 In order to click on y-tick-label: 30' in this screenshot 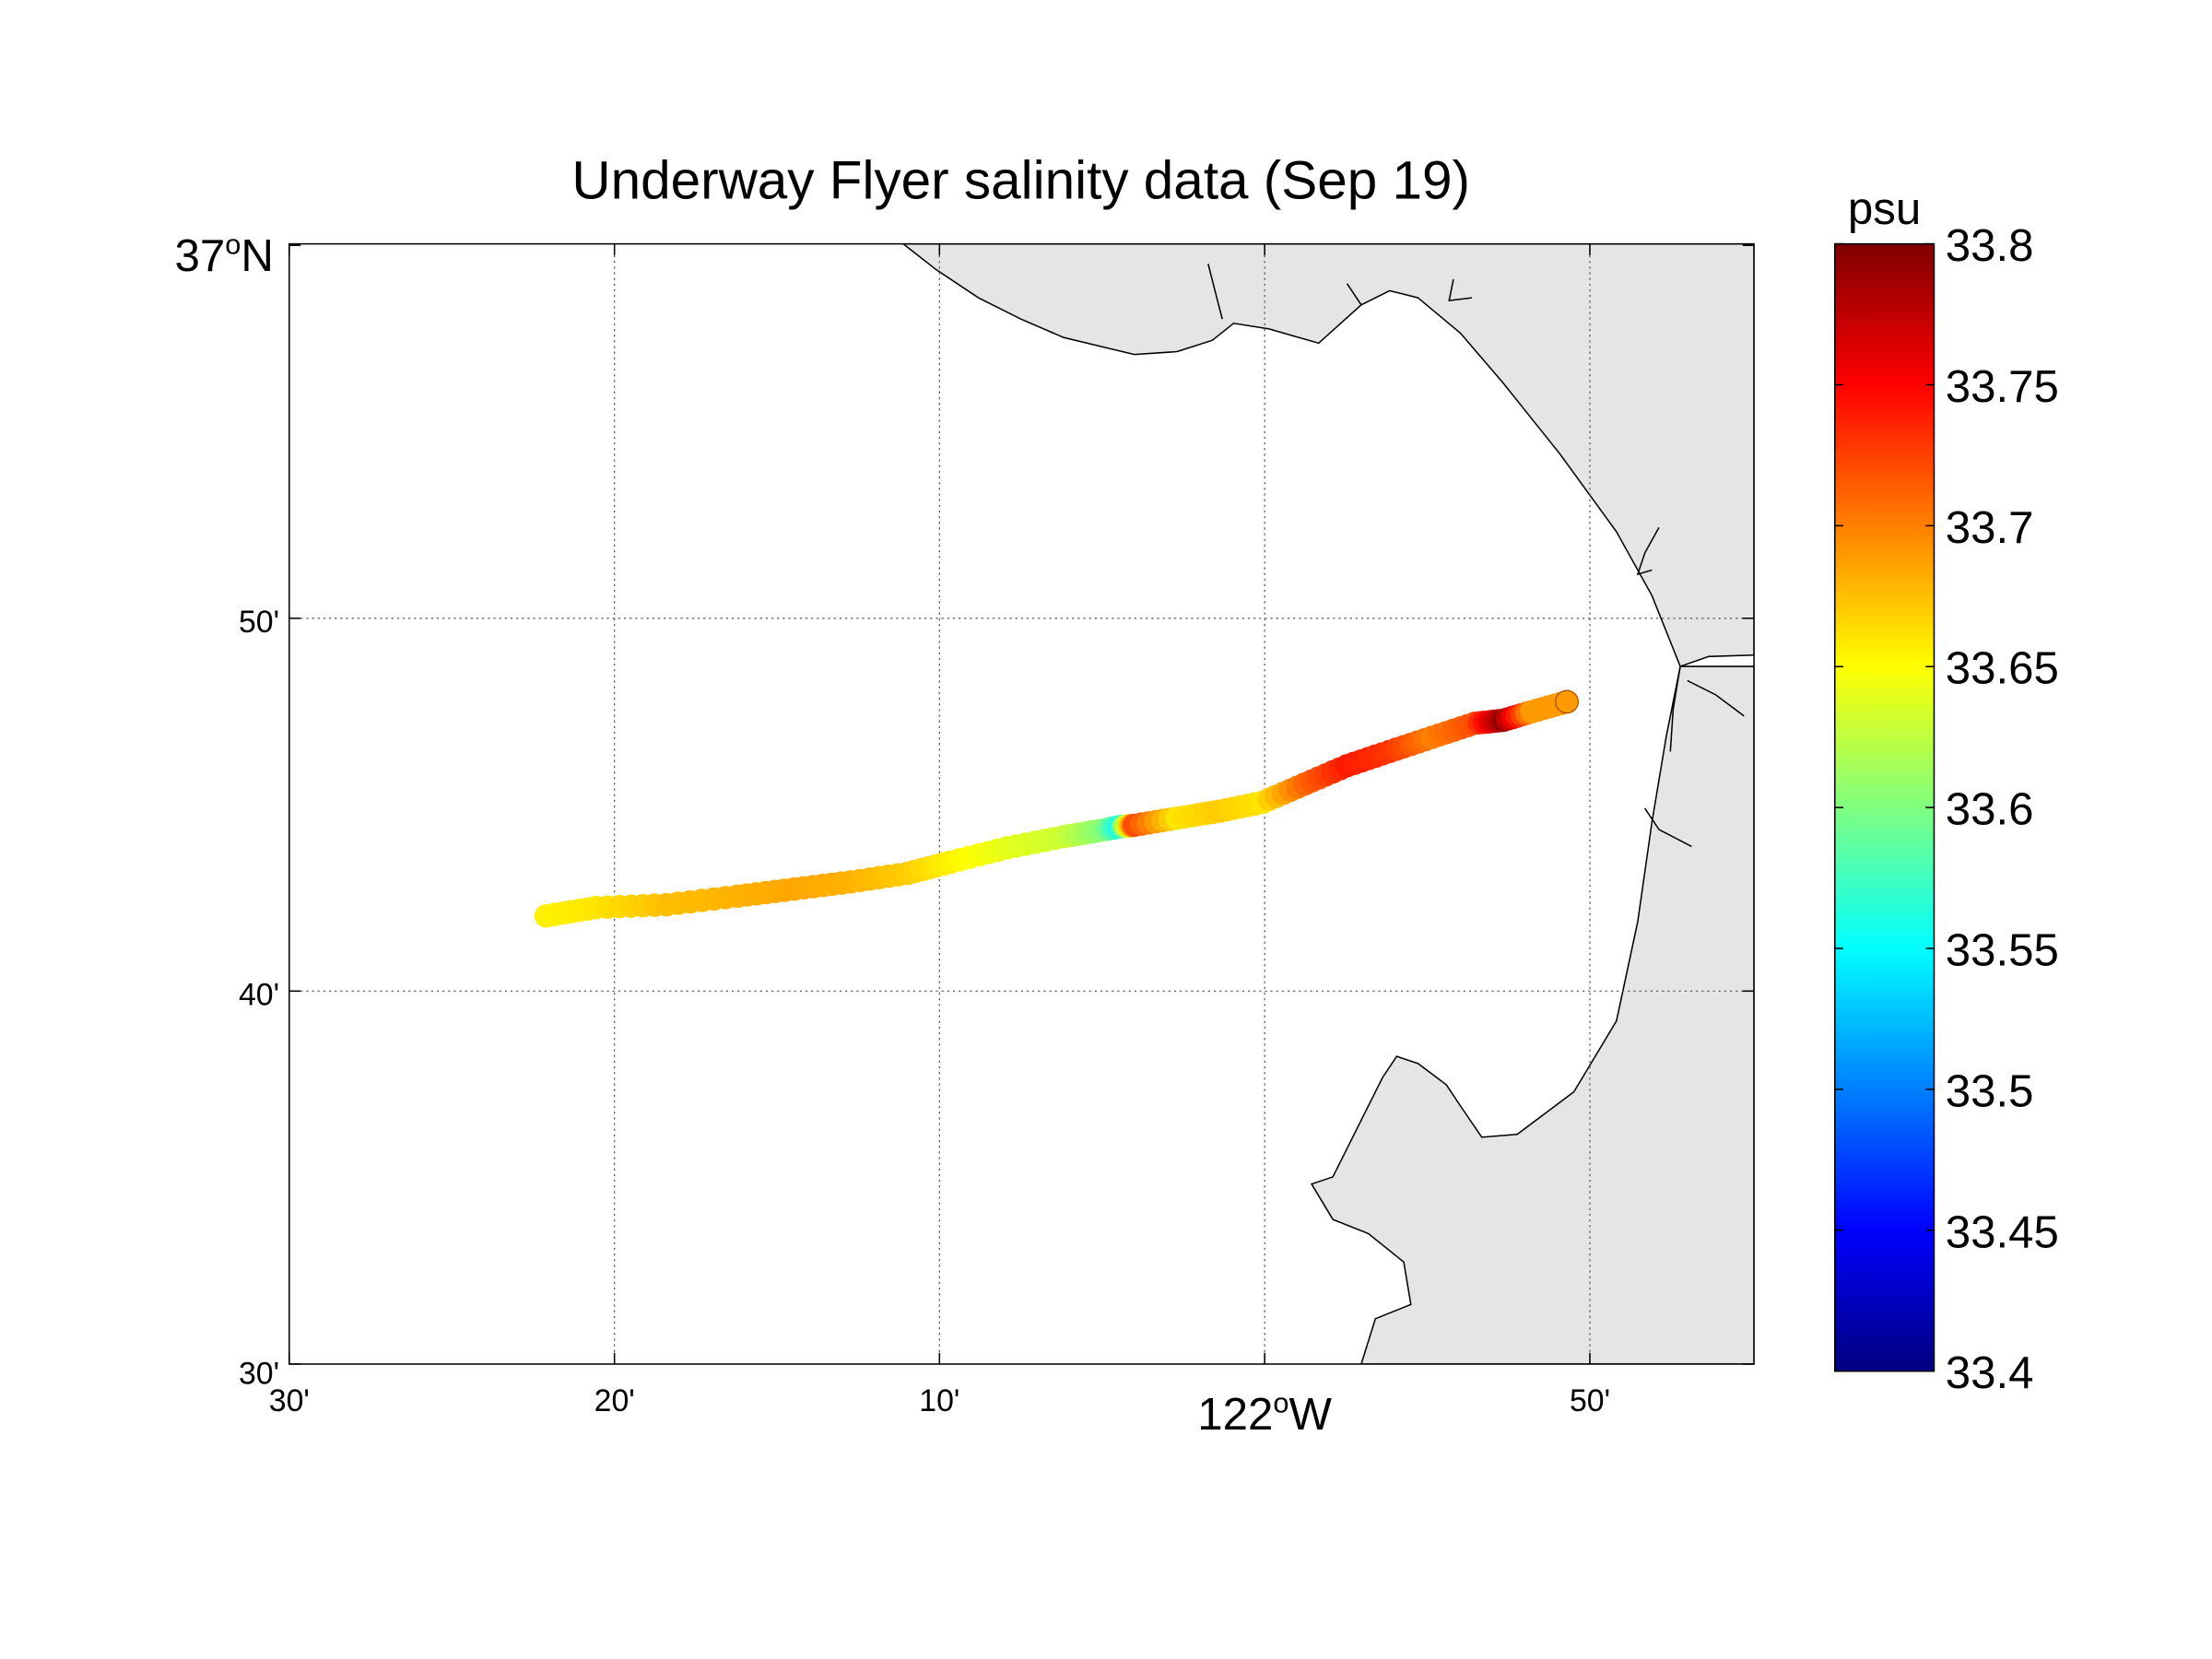, I will do `click(259, 1374)`.